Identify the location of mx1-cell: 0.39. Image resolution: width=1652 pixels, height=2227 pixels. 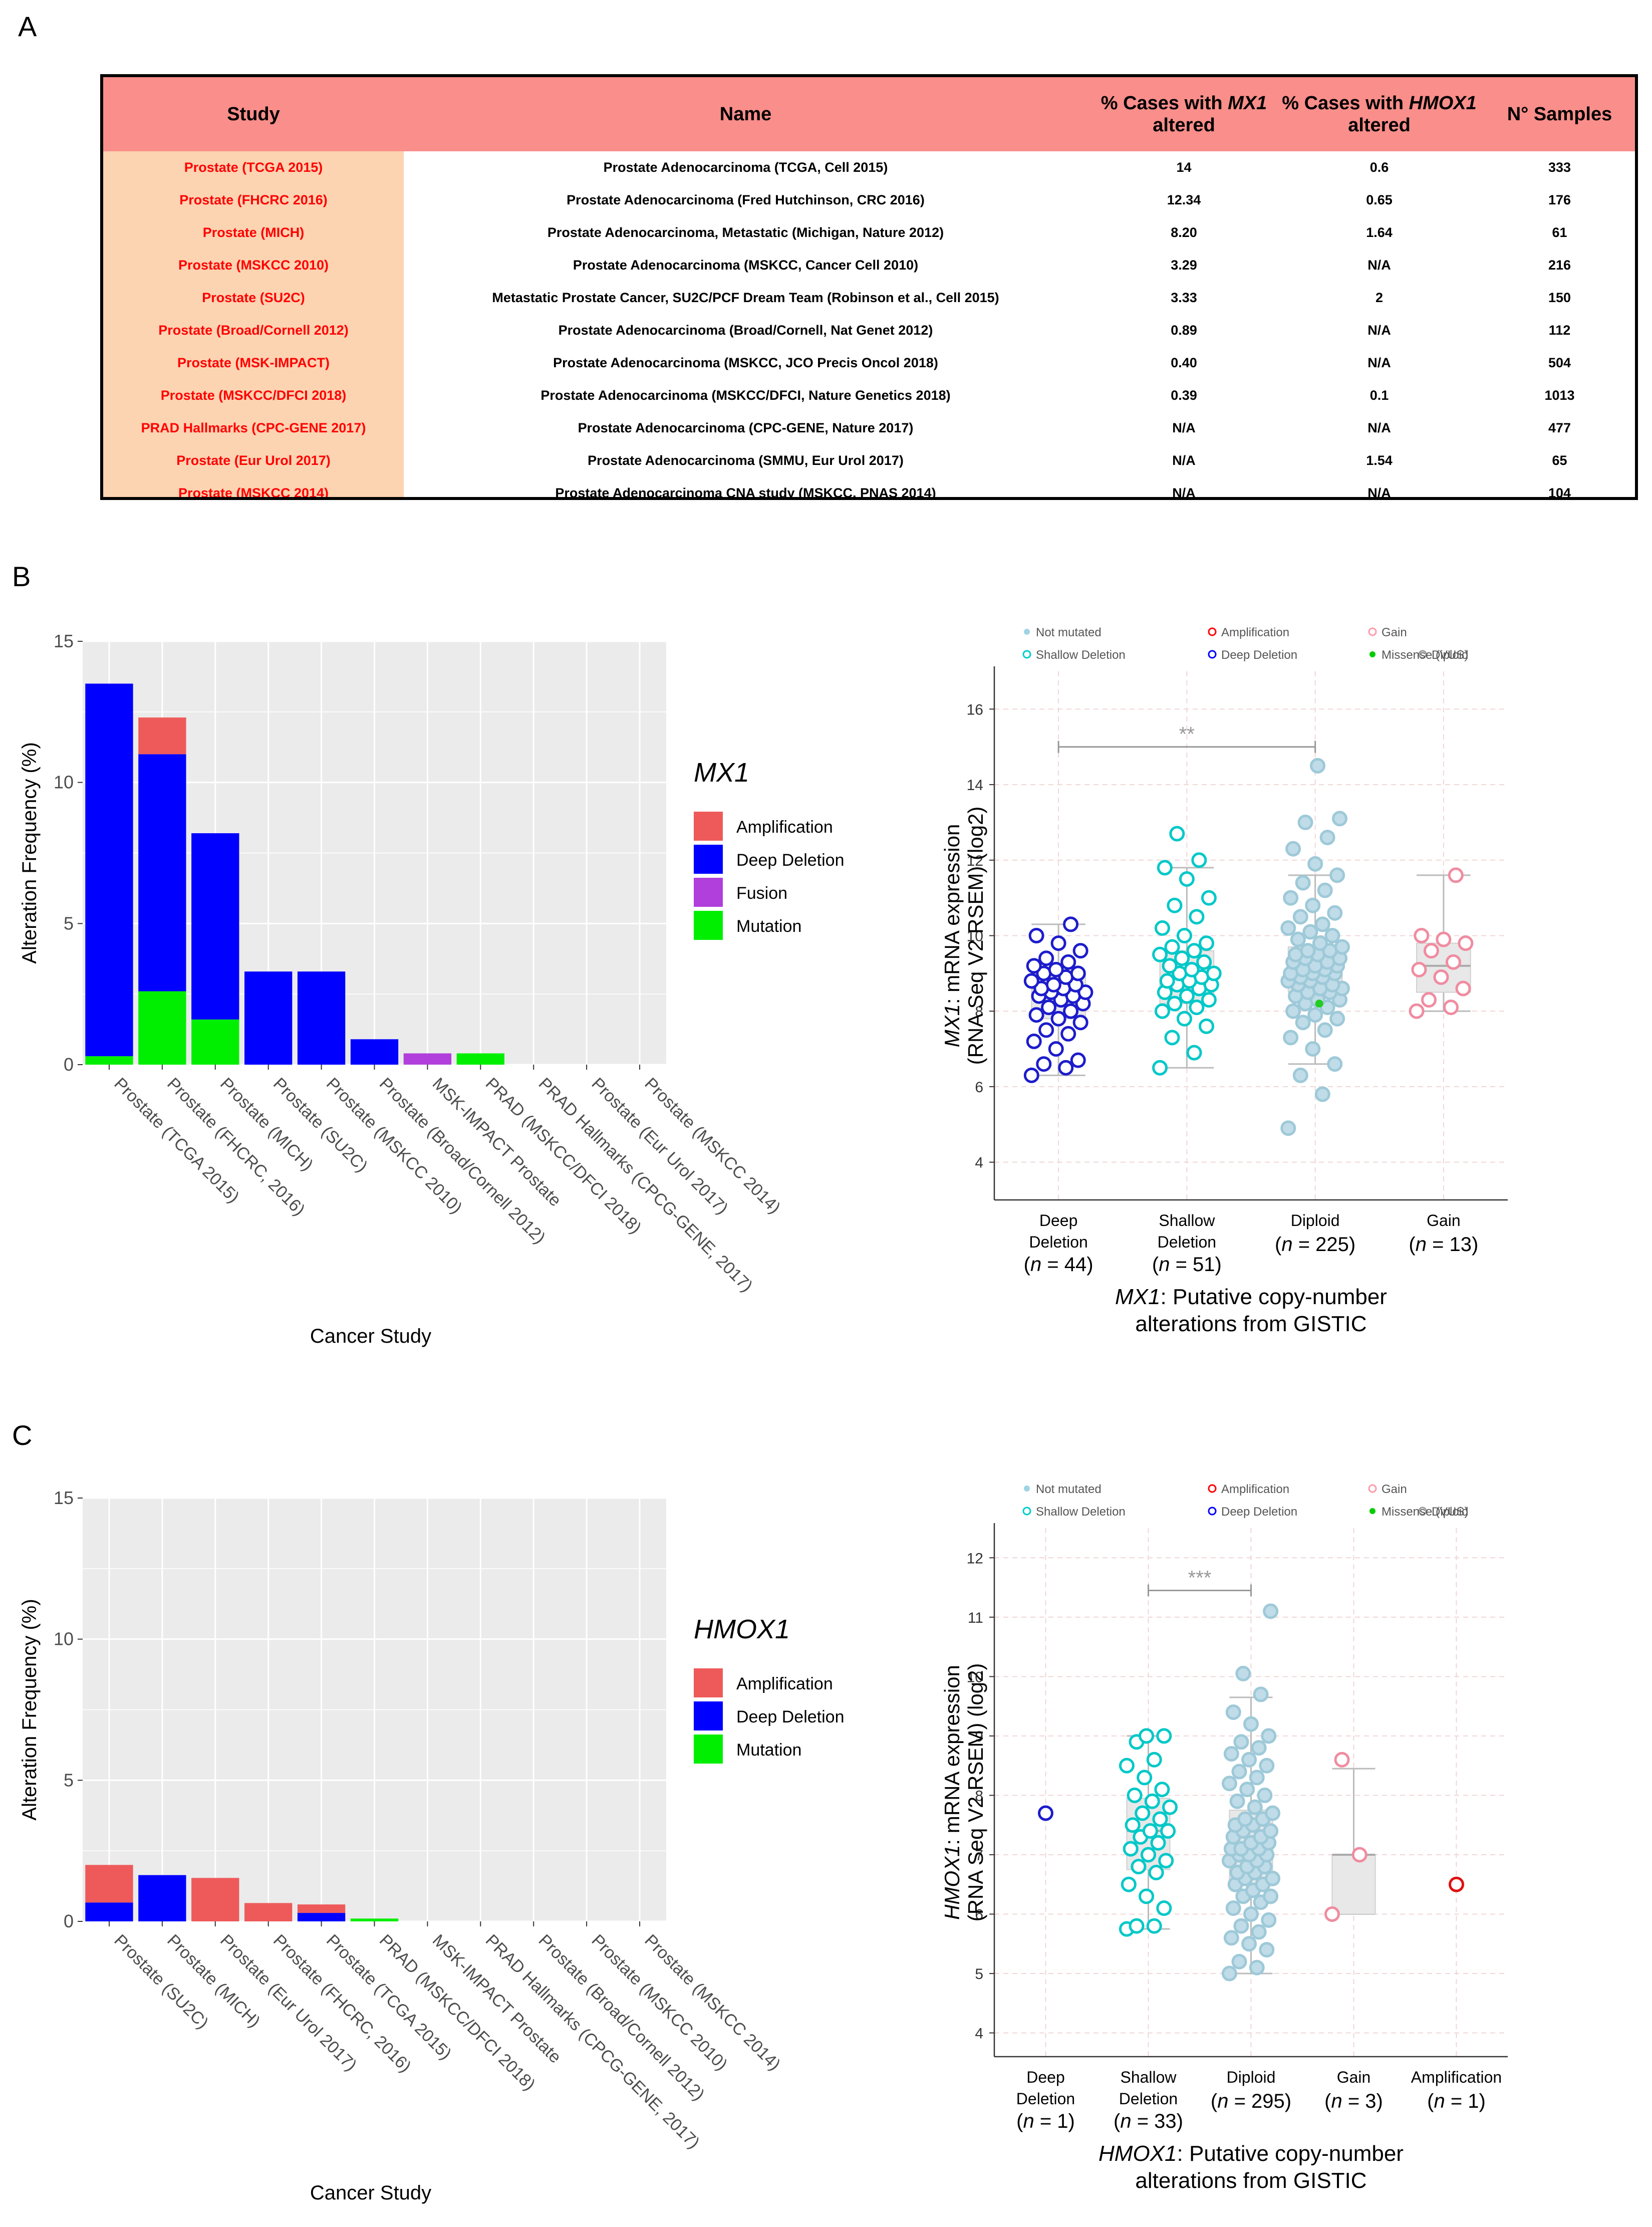
(1184, 395).